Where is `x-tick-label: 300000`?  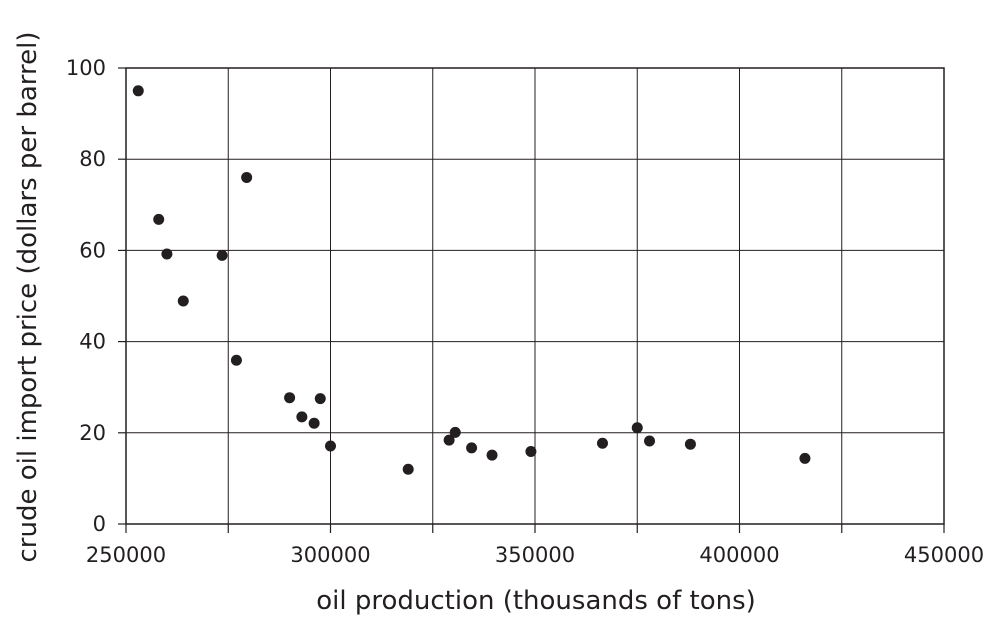
x-tick-label: 300000 is located at coordinates (330, 555).